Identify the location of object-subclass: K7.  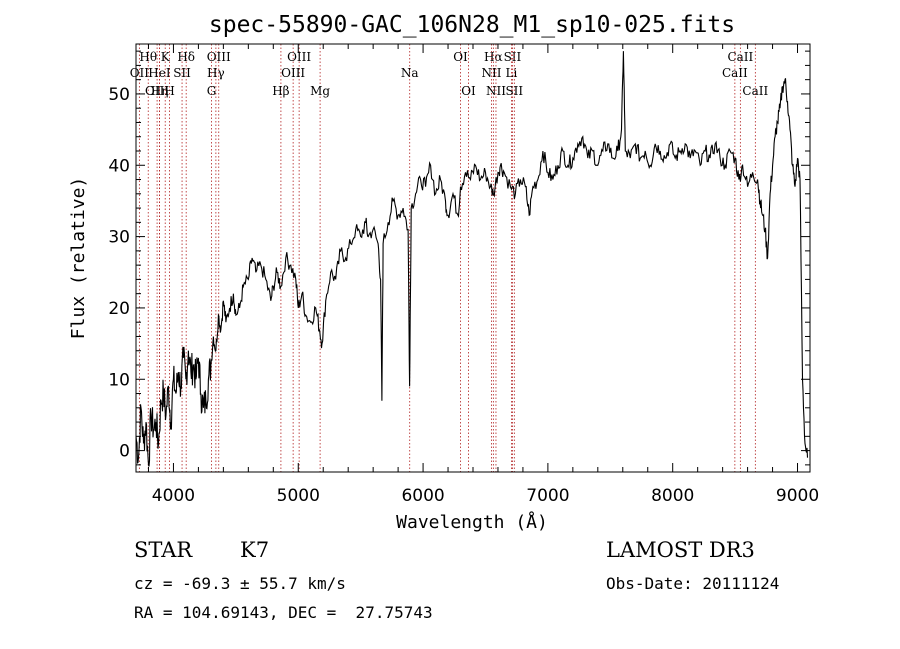
(255, 550).